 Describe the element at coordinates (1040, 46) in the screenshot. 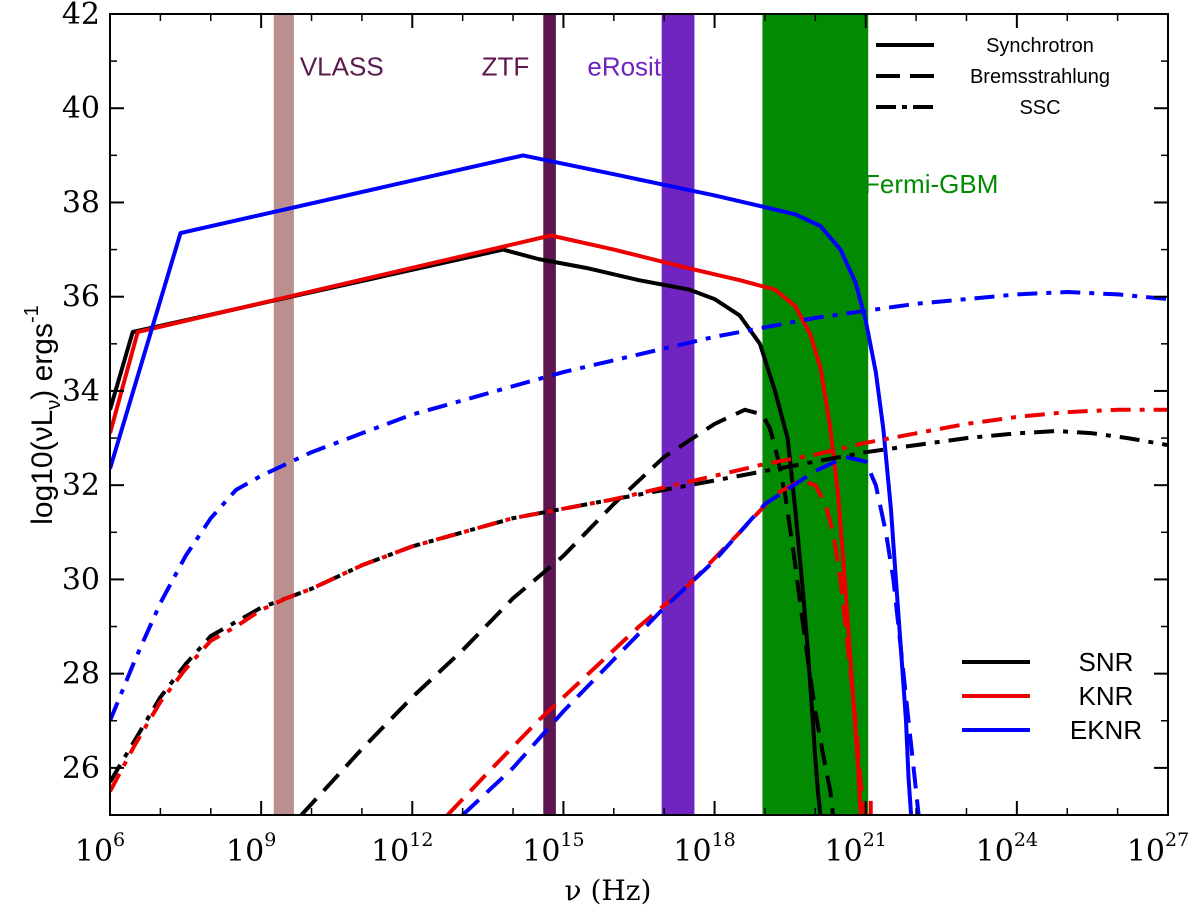

I see `legend-process-label-synchrotron: Synchrotron` at that location.